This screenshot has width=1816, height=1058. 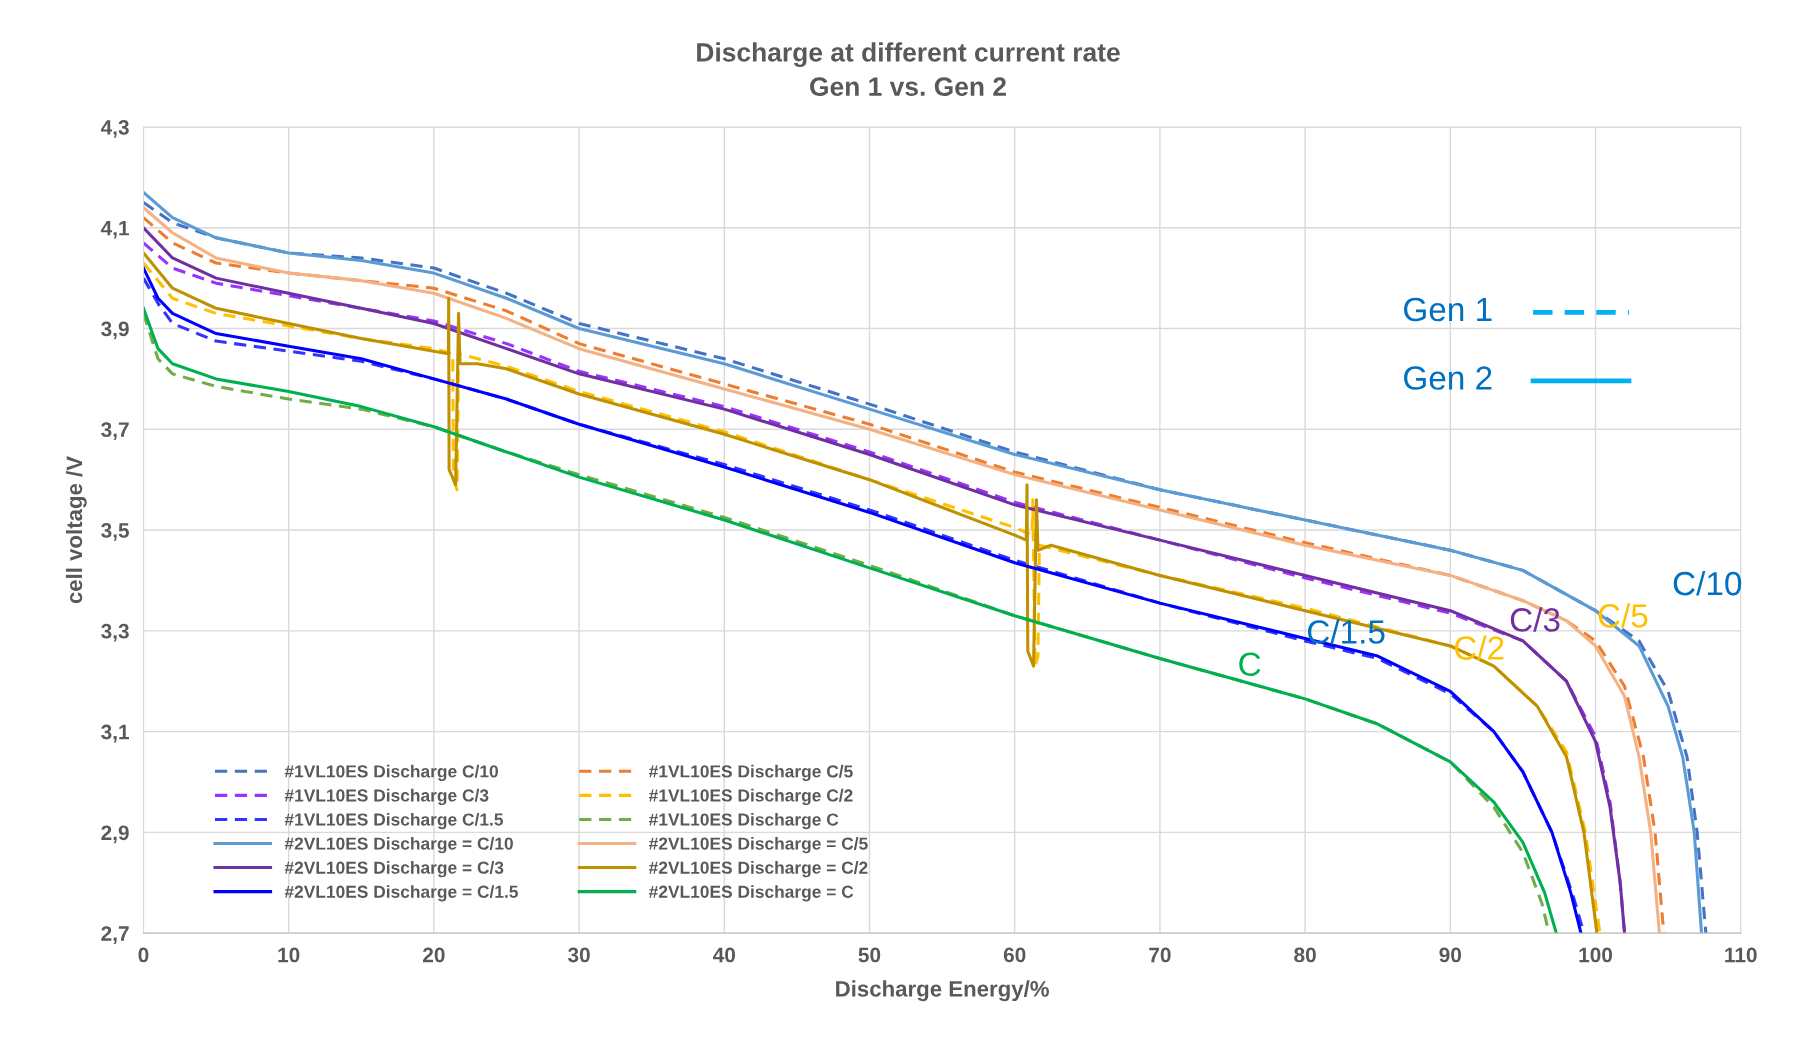 What do you see at coordinates (115, 632) in the screenshot?
I see `y-tick-label: 3,3` at bounding box center [115, 632].